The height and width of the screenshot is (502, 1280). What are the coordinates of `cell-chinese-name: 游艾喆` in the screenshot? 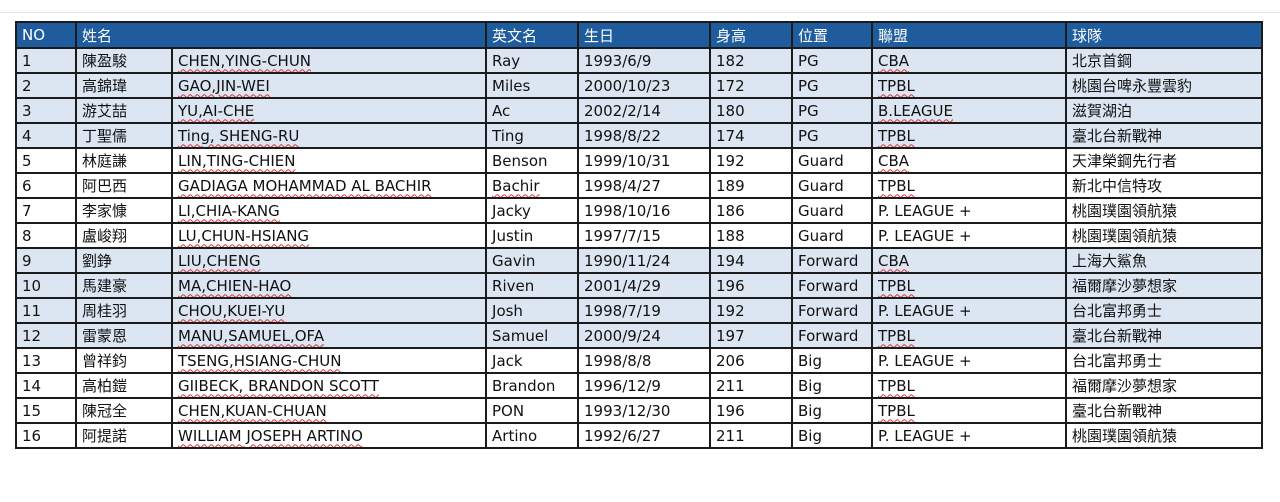 It's located at (124, 110).